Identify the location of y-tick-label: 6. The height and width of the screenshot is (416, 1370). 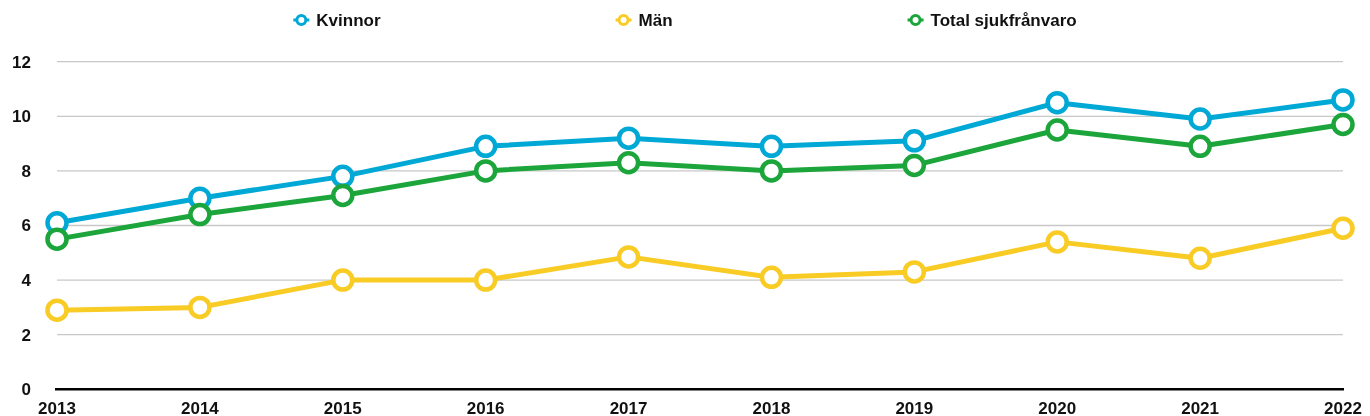
(26, 226).